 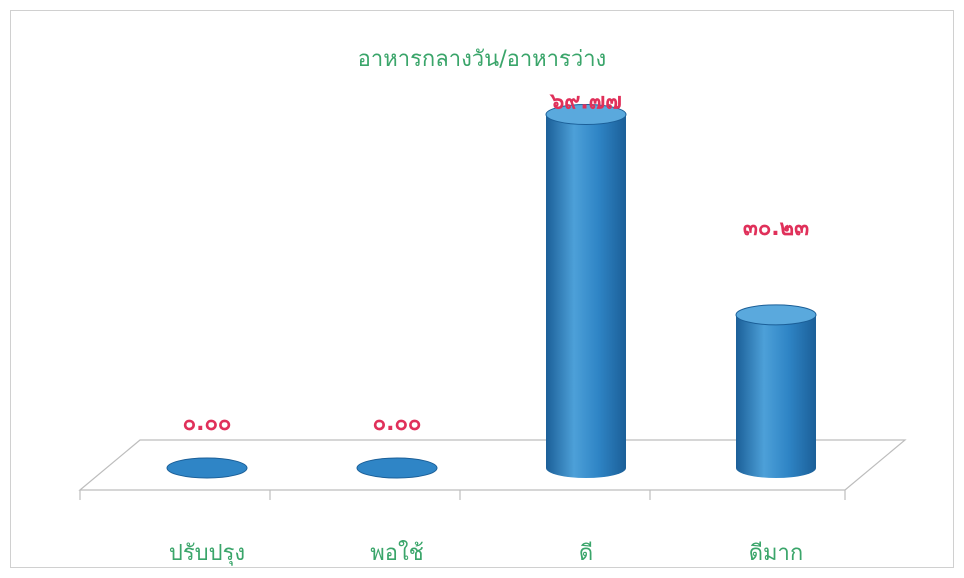 What do you see at coordinates (586, 553) in the screenshot?
I see `category-label: ดี` at bounding box center [586, 553].